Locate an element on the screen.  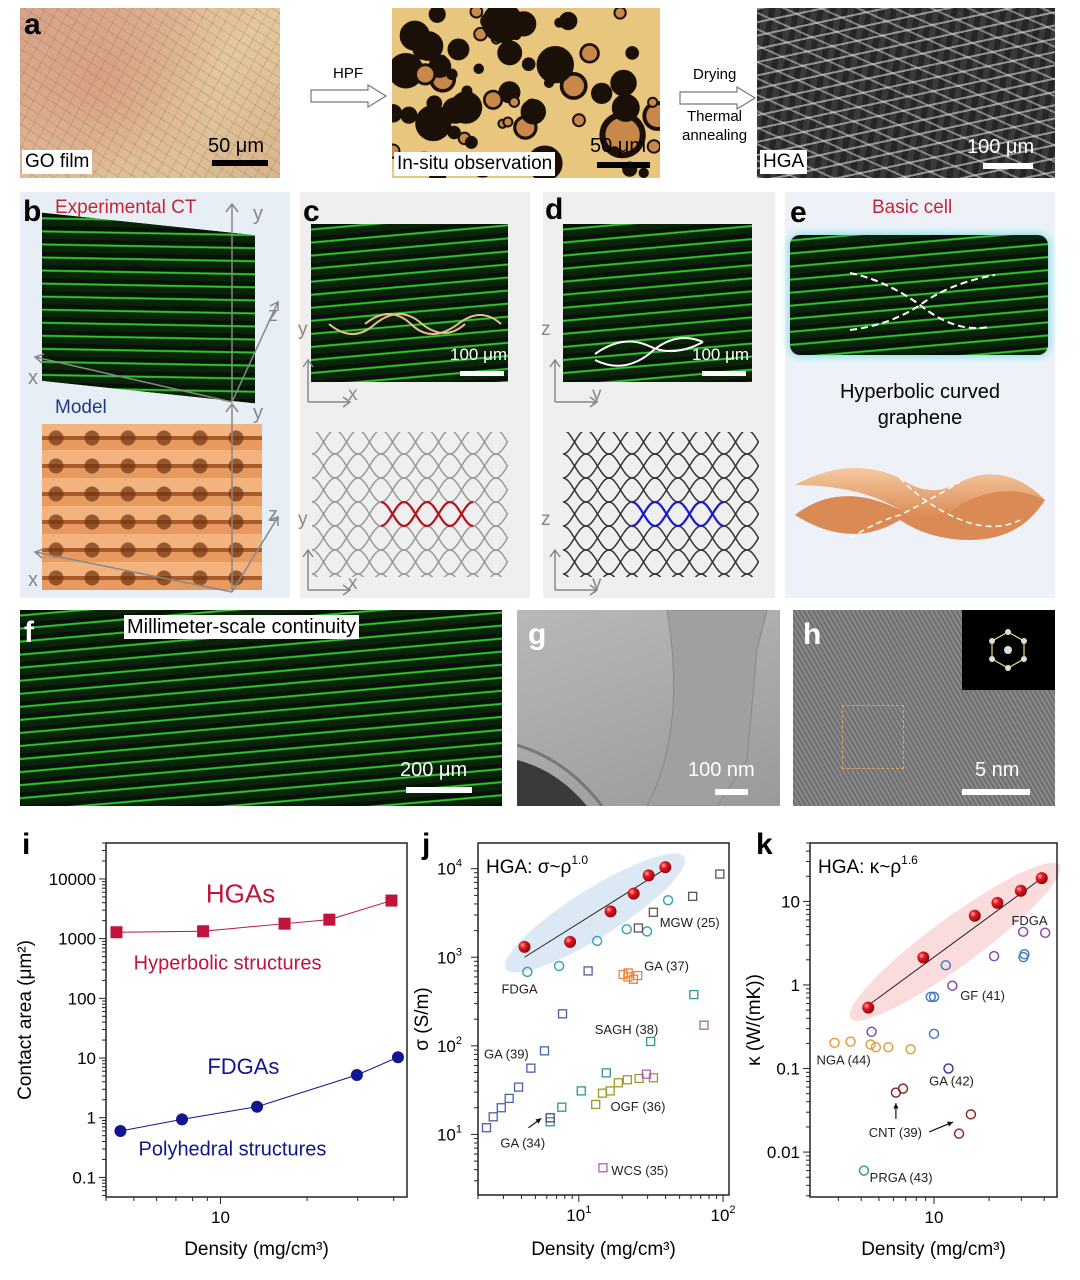
series-label: MGW (25) is located at coordinates (690, 922).